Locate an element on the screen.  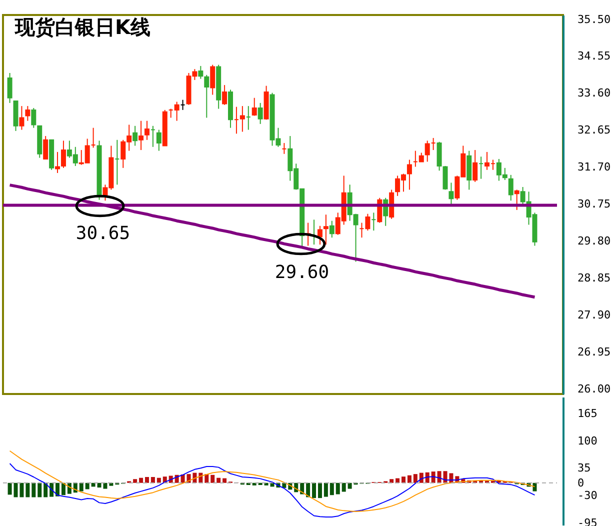
y-tick-label: 32.65 is located at coordinates (594, 130).